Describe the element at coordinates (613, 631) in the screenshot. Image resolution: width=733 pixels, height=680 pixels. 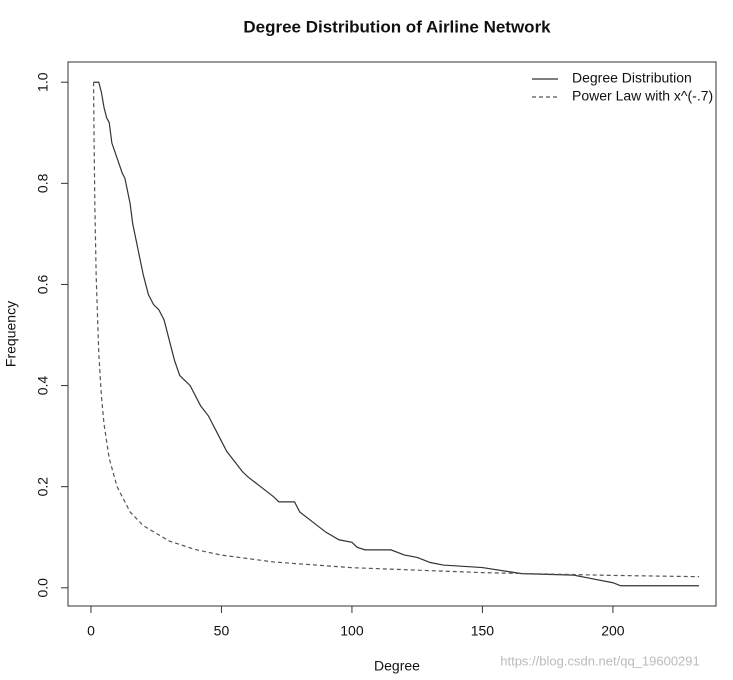
I see `x-tick-label: 200` at that location.